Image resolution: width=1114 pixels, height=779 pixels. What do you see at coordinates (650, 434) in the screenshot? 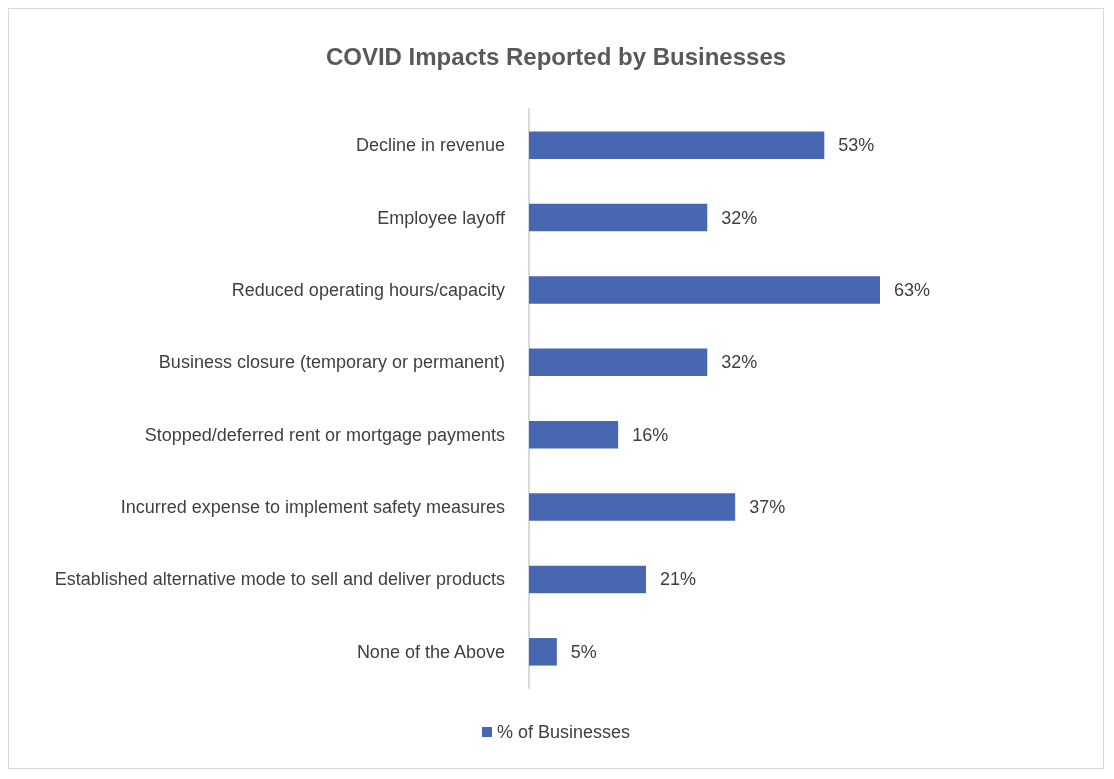
I see `data-label: 16%` at bounding box center [650, 434].